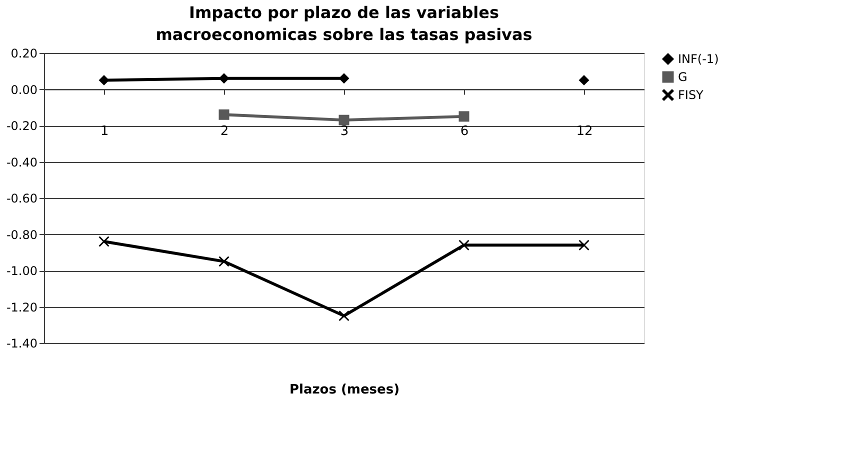  I want to click on x-axis-title: Plazos (meses), so click(344, 390).